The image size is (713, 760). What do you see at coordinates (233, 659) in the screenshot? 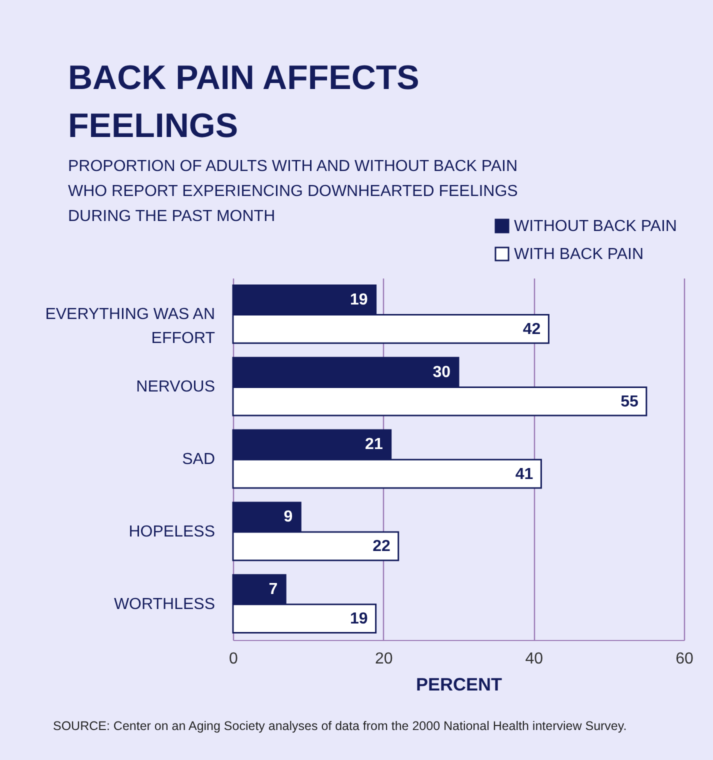
I see `x-tick-label: 0` at bounding box center [233, 659].